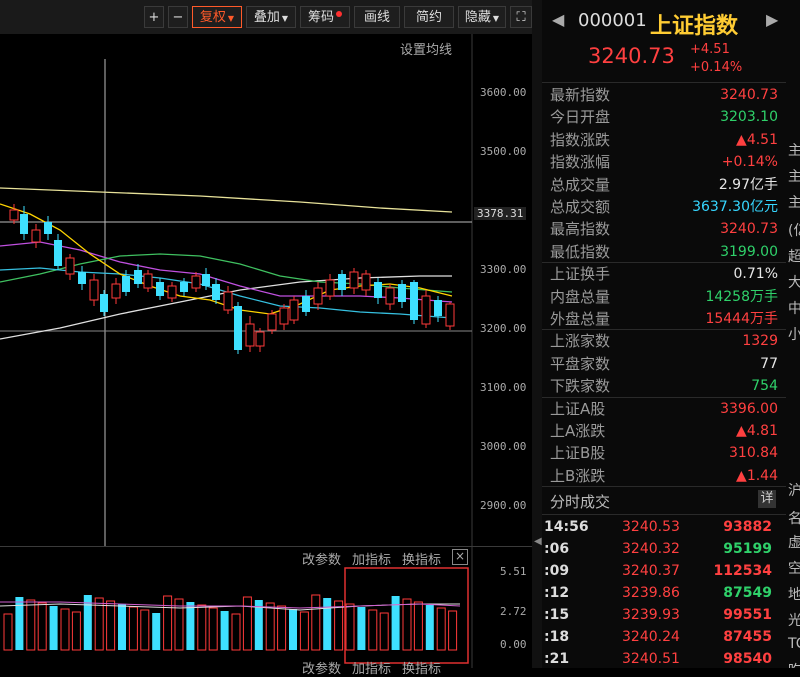 The height and width of the screenshot is (677, 800). What do you see at coordinates (580, 139) in the screenshot?
I see `quote-label: 指数涨跌` at bounding box center [580, 139].